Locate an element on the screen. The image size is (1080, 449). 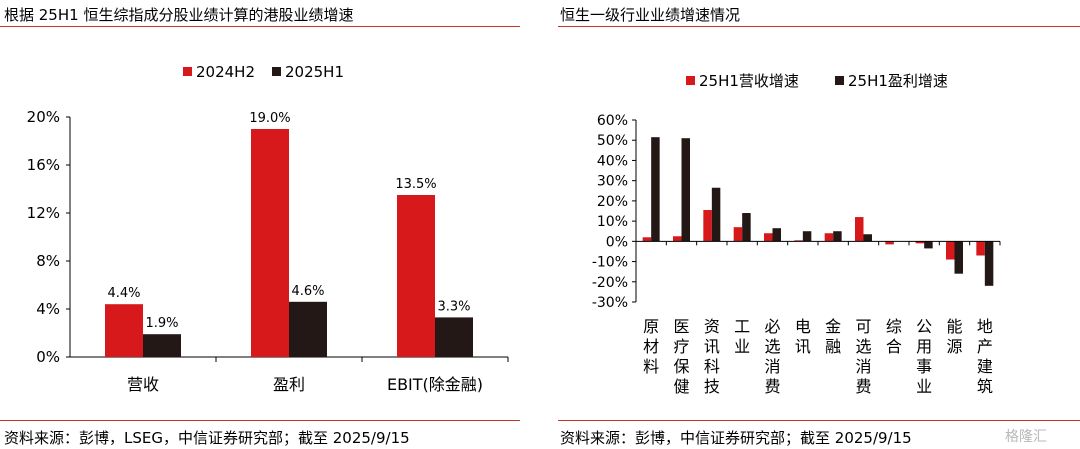
bar-25H1盈利增速-可选消费 is located at coordinates (867, 238).